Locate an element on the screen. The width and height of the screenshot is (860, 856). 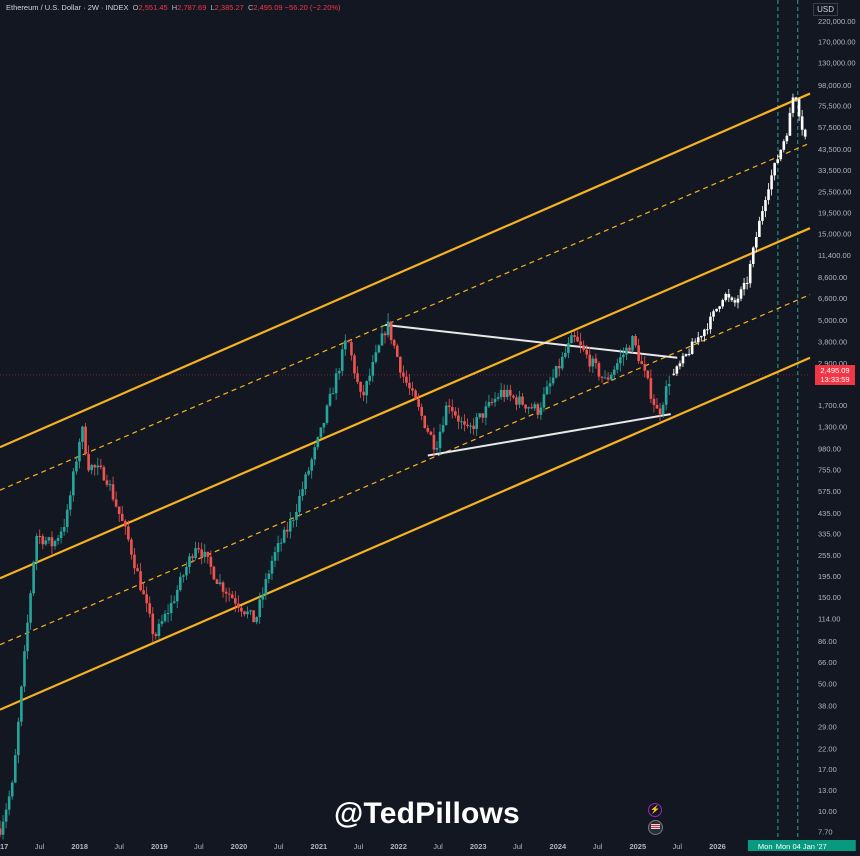
y-tick-label: 114.00 is located at coordinates (829, 619).